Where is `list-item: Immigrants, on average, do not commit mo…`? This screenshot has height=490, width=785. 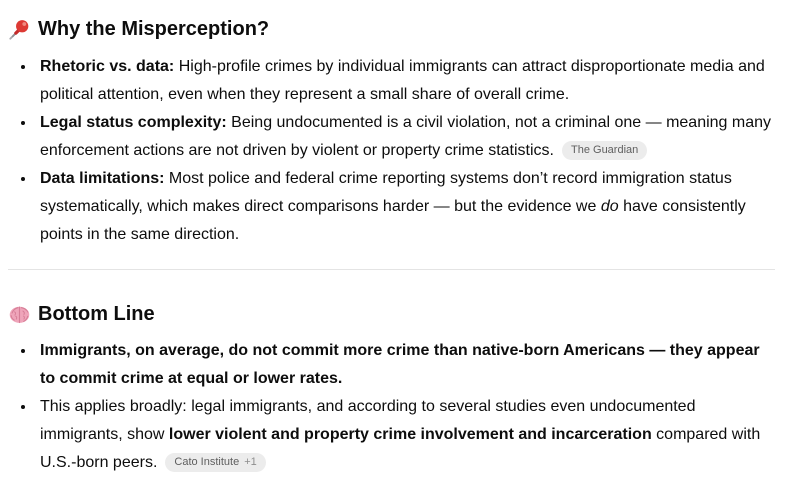 list-item: Immigrants, on average, do not commit mo… is located at coordinates (391, 365).